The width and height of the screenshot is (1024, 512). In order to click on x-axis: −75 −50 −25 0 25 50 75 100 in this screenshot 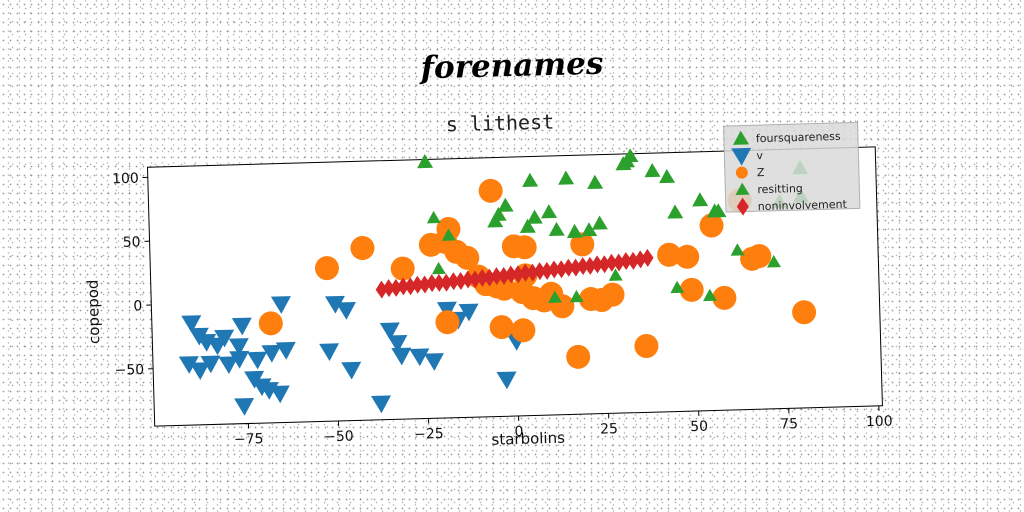, I will do `click(563, 426)`.